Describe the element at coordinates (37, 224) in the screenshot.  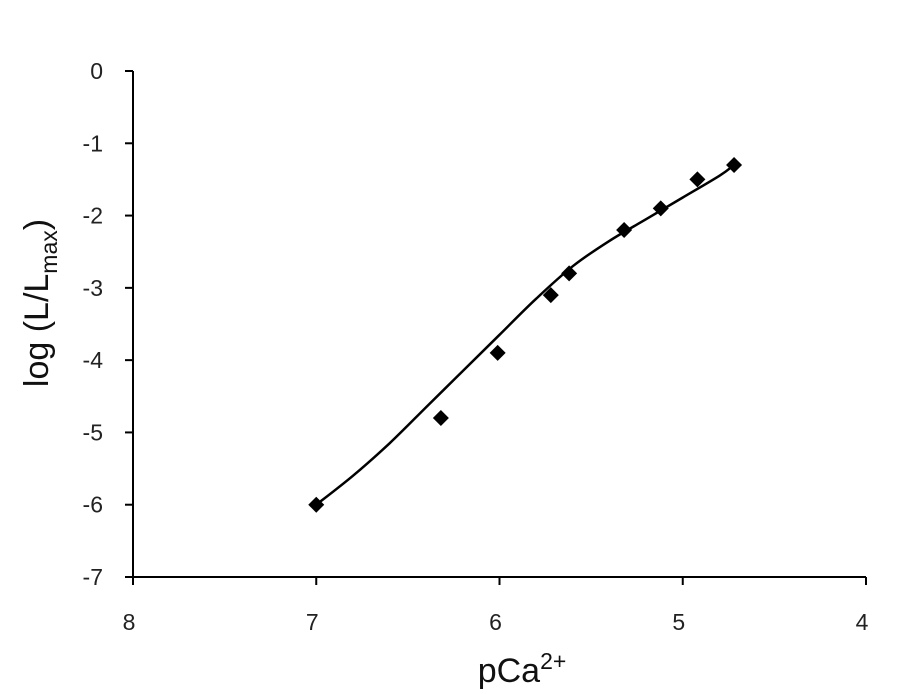
I see `y-axis-title-close: )` at that location.